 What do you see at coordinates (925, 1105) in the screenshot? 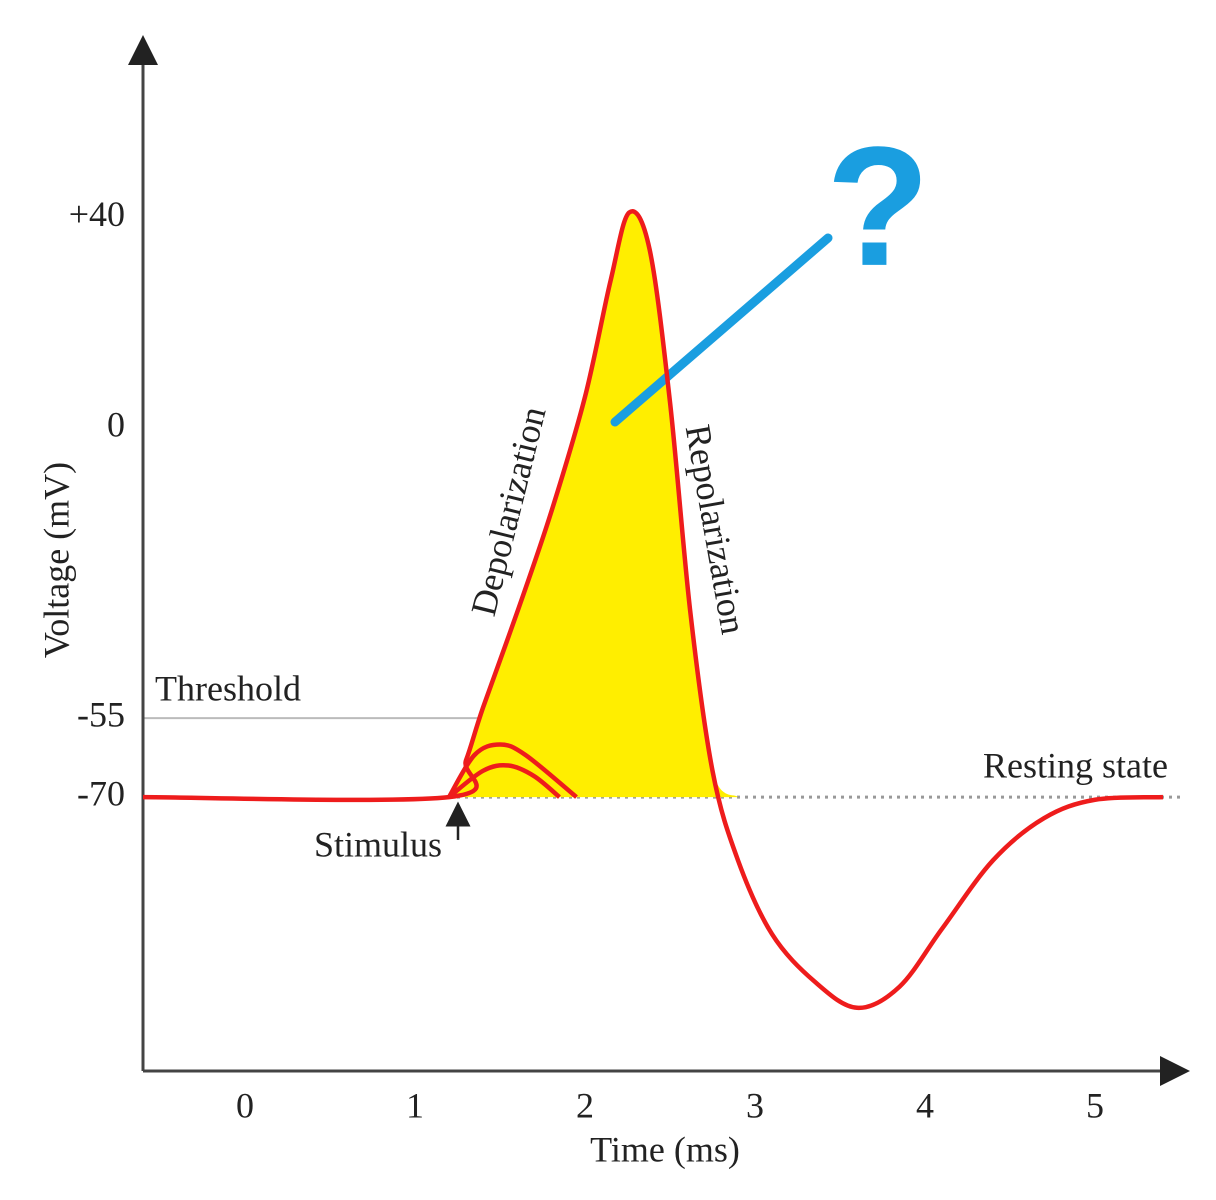
I see `x-tick-label: 4` at bounding box center [925, 1105].